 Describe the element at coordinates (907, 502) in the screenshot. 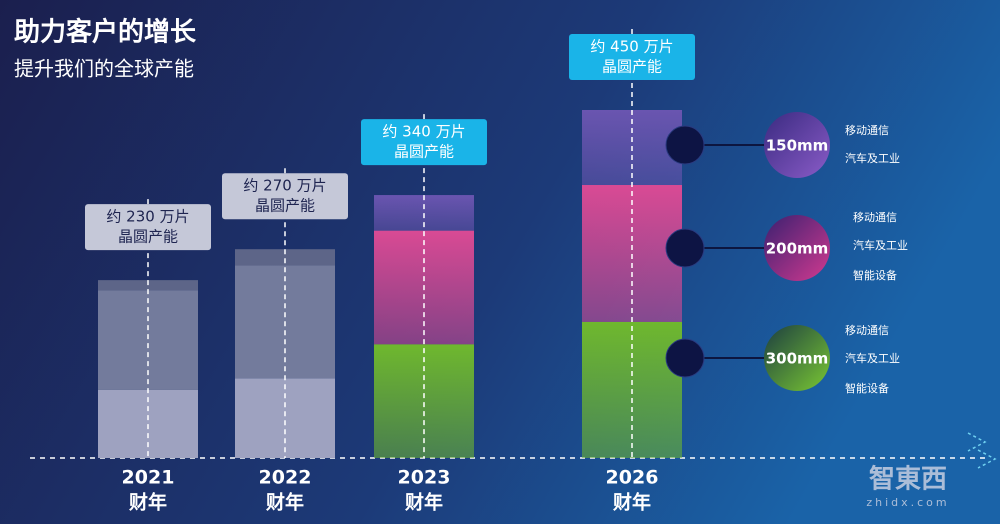

I see `watermark-url: zhidx.com` at that location.